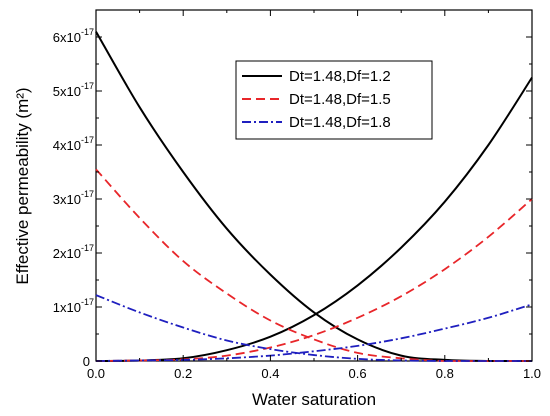  What do you see at coordinates (314, 332) in the screenshot?
I see `series-3-water-phase-line` at bounding box center [314, 332].